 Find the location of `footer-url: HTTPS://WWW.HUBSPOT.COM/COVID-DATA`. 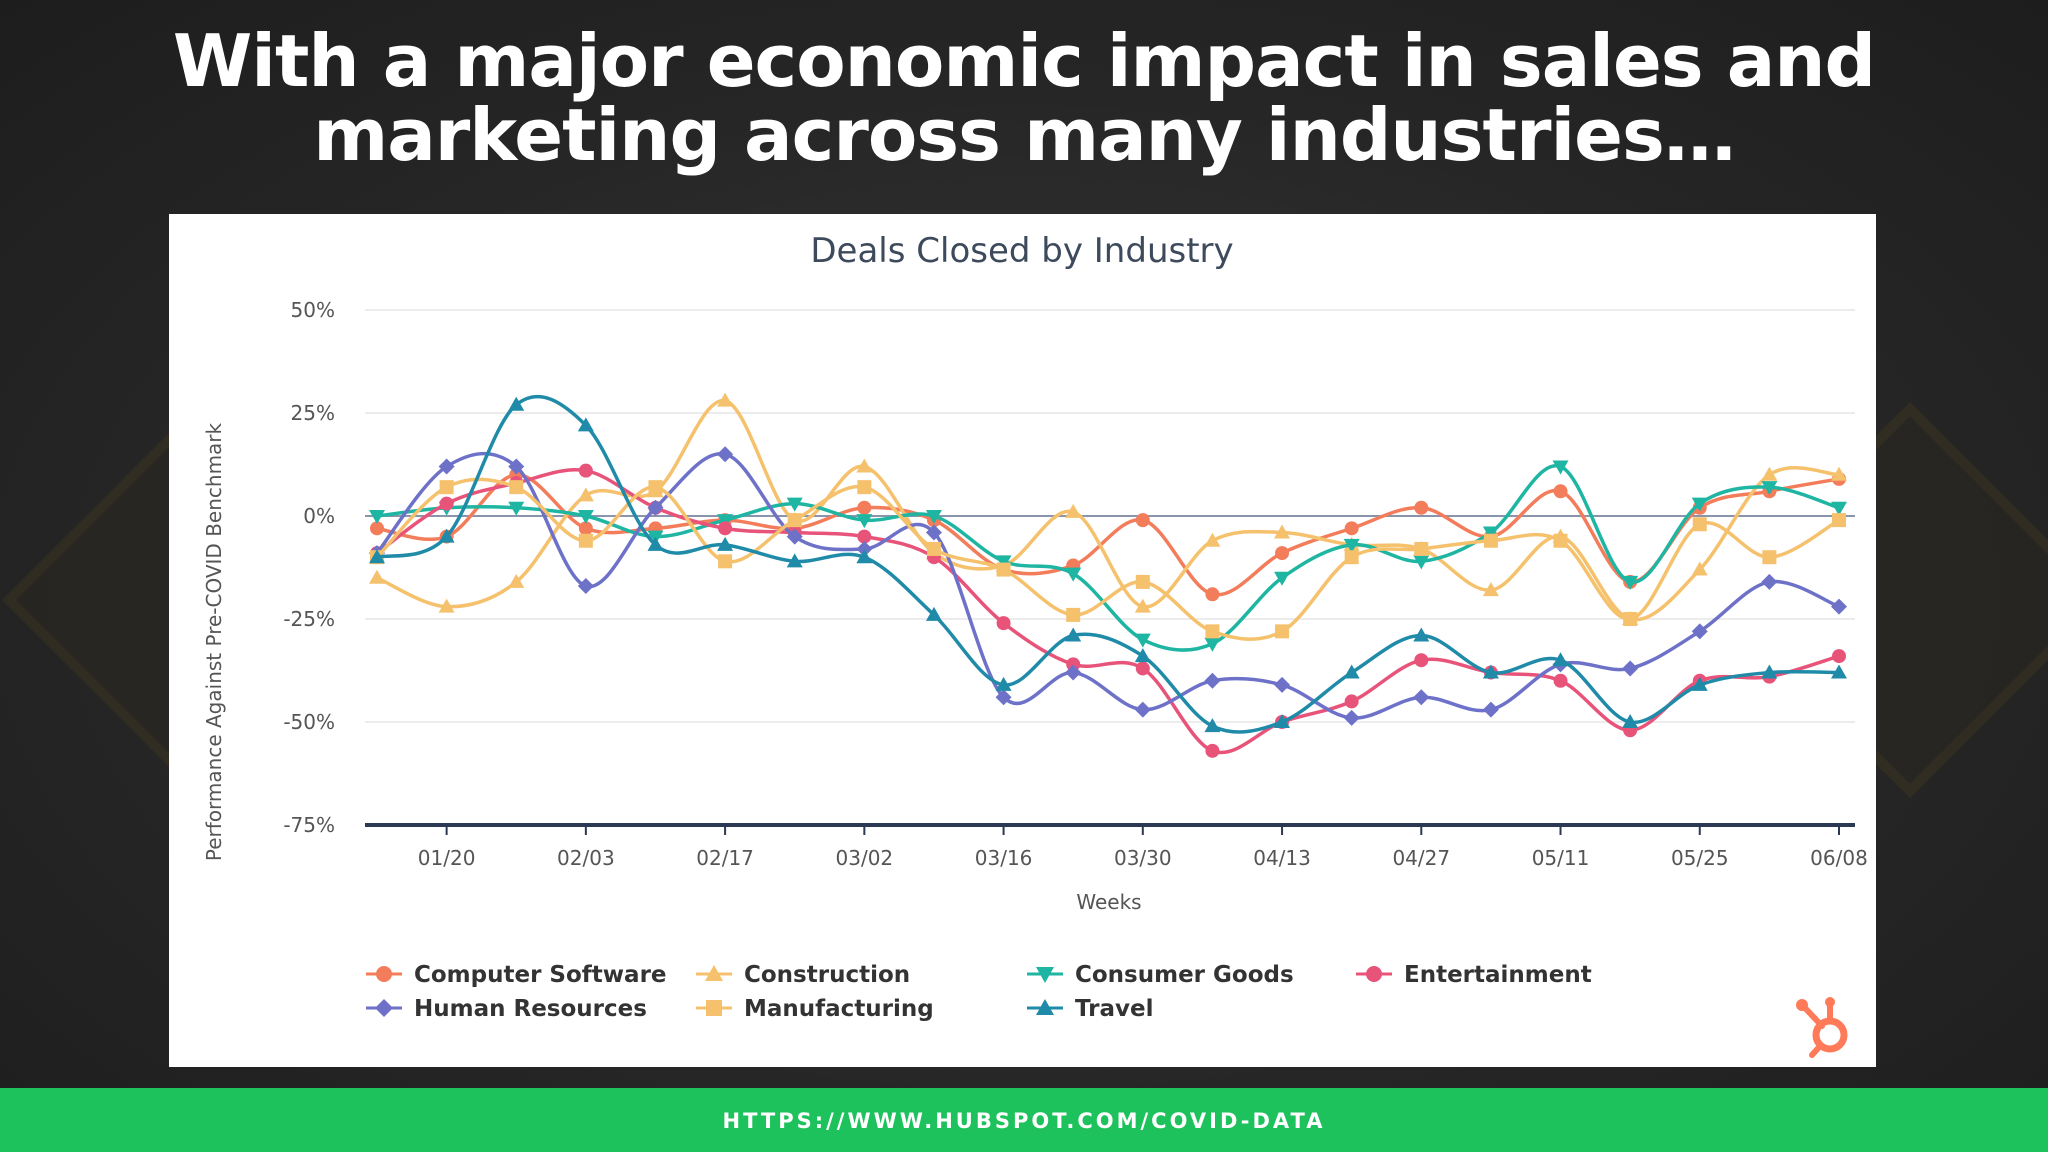

footer-url: HTTPS://WWW.HUBSPOT.COM/COVID-DATA is located at coordinates (1024, 1121).